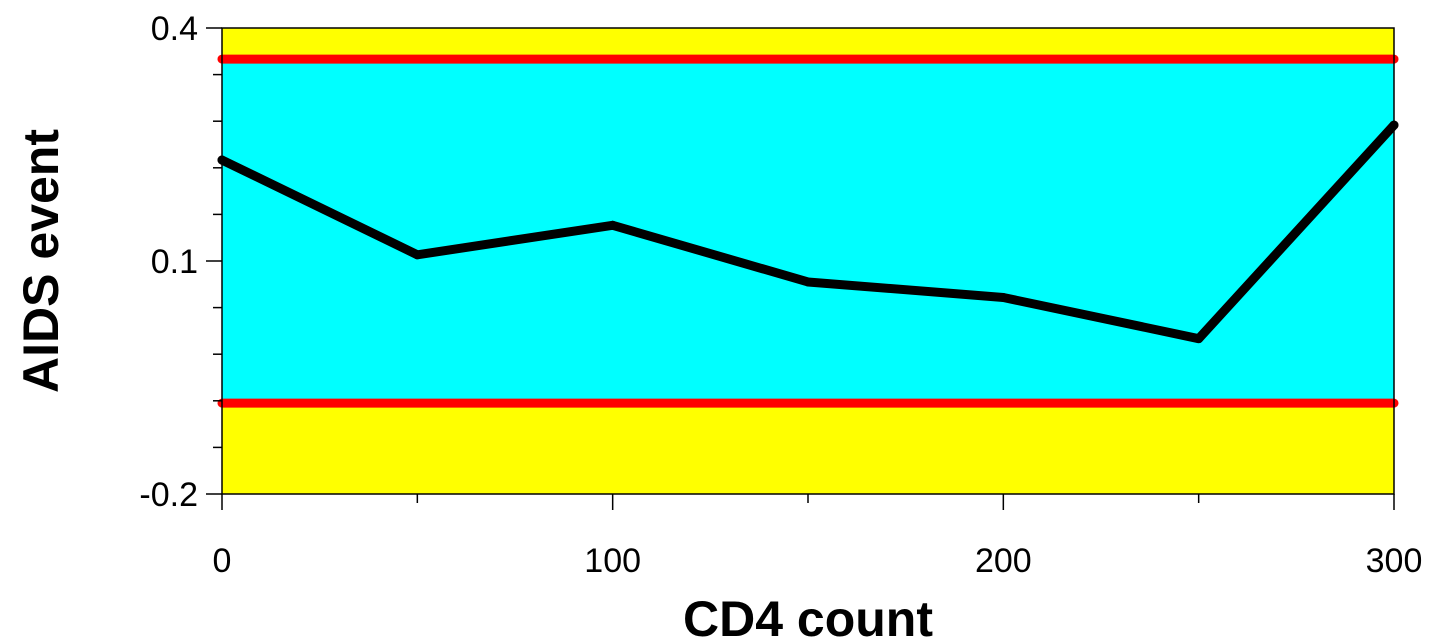 The height and width of the screenshot is (644, 1444). What do you see at coordinates (174, 29) in the screenshot?
I see `y-tick-label-2: 0.4` at bounding box center [174, 29].